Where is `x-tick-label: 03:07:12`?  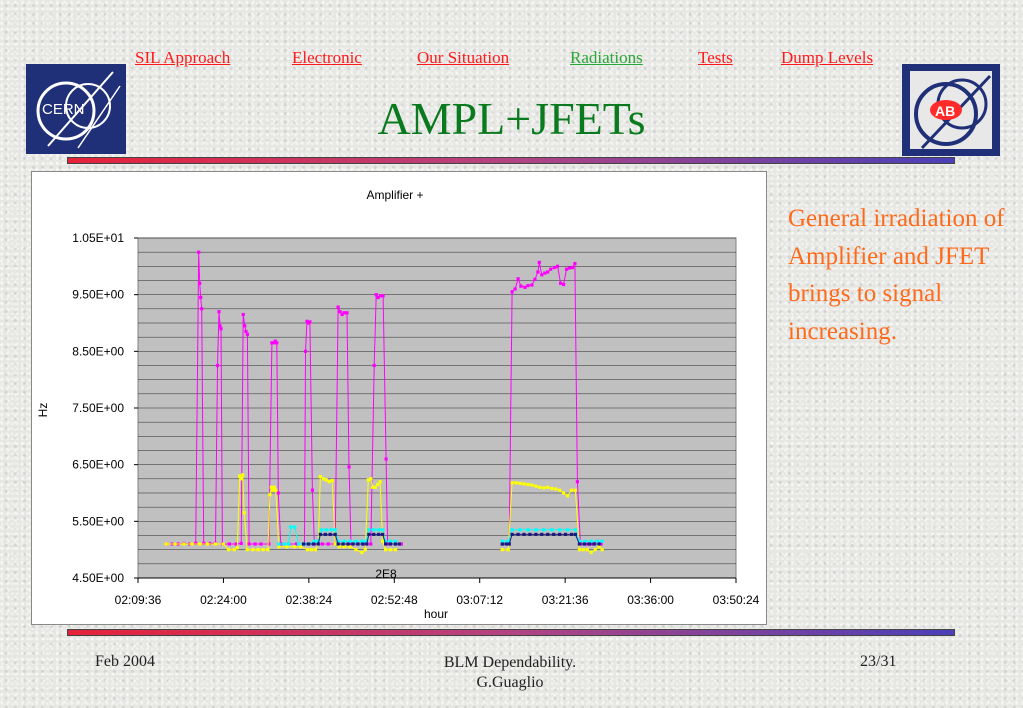 x-tick-label: 03:07:12 is located at coordinates (479, 600).